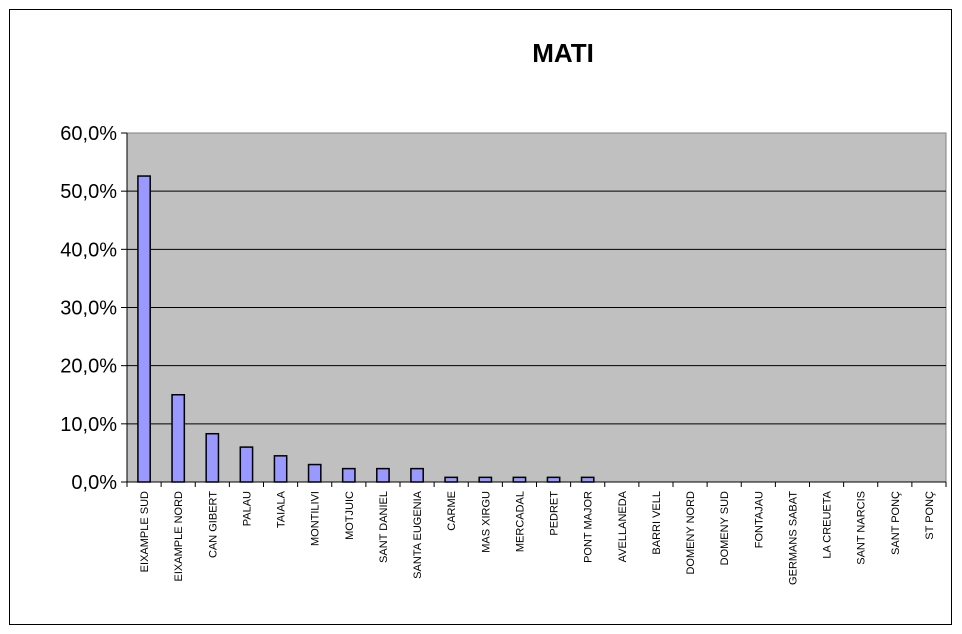 The height and width of the screenshot is (634, 962). I want to click on y-tick-label: 20,0%, so click(88, 367).